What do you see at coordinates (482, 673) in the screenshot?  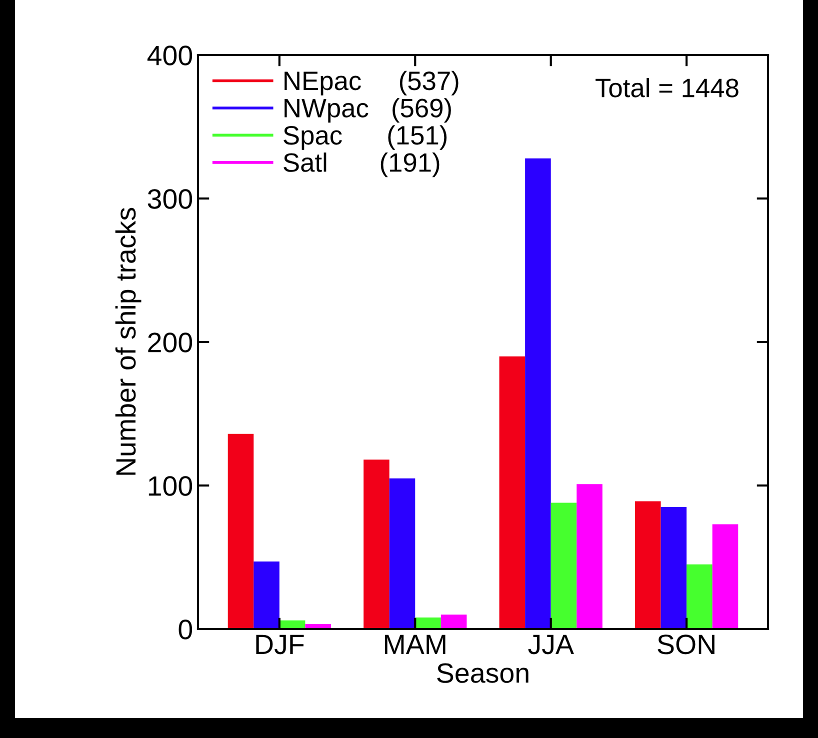 I see `x-axis-title: Season` at bounding box center [482, 673].